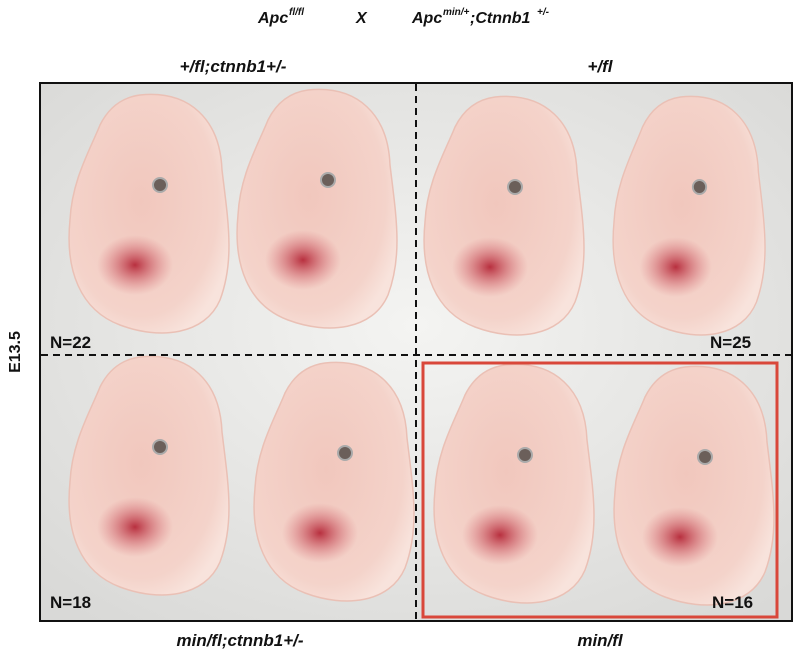 The width and height of the screenshot is (800, 666). What do you see at coordinates (361, 18) in the screenshot?
I see `cross-symbol: X` at bounding box center [361, 18].